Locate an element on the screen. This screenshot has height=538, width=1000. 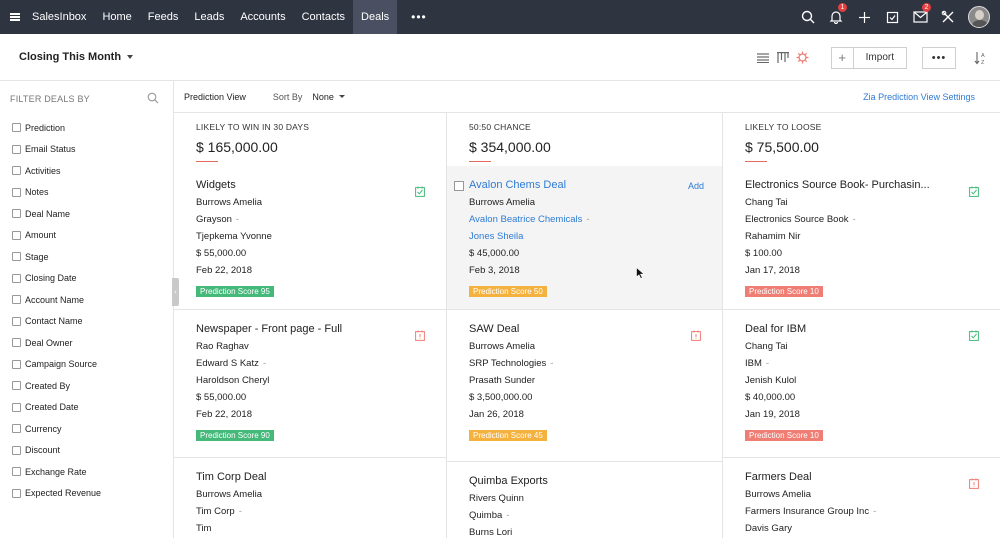
hamburger-menu-icon is located at coordinates (15, 17).